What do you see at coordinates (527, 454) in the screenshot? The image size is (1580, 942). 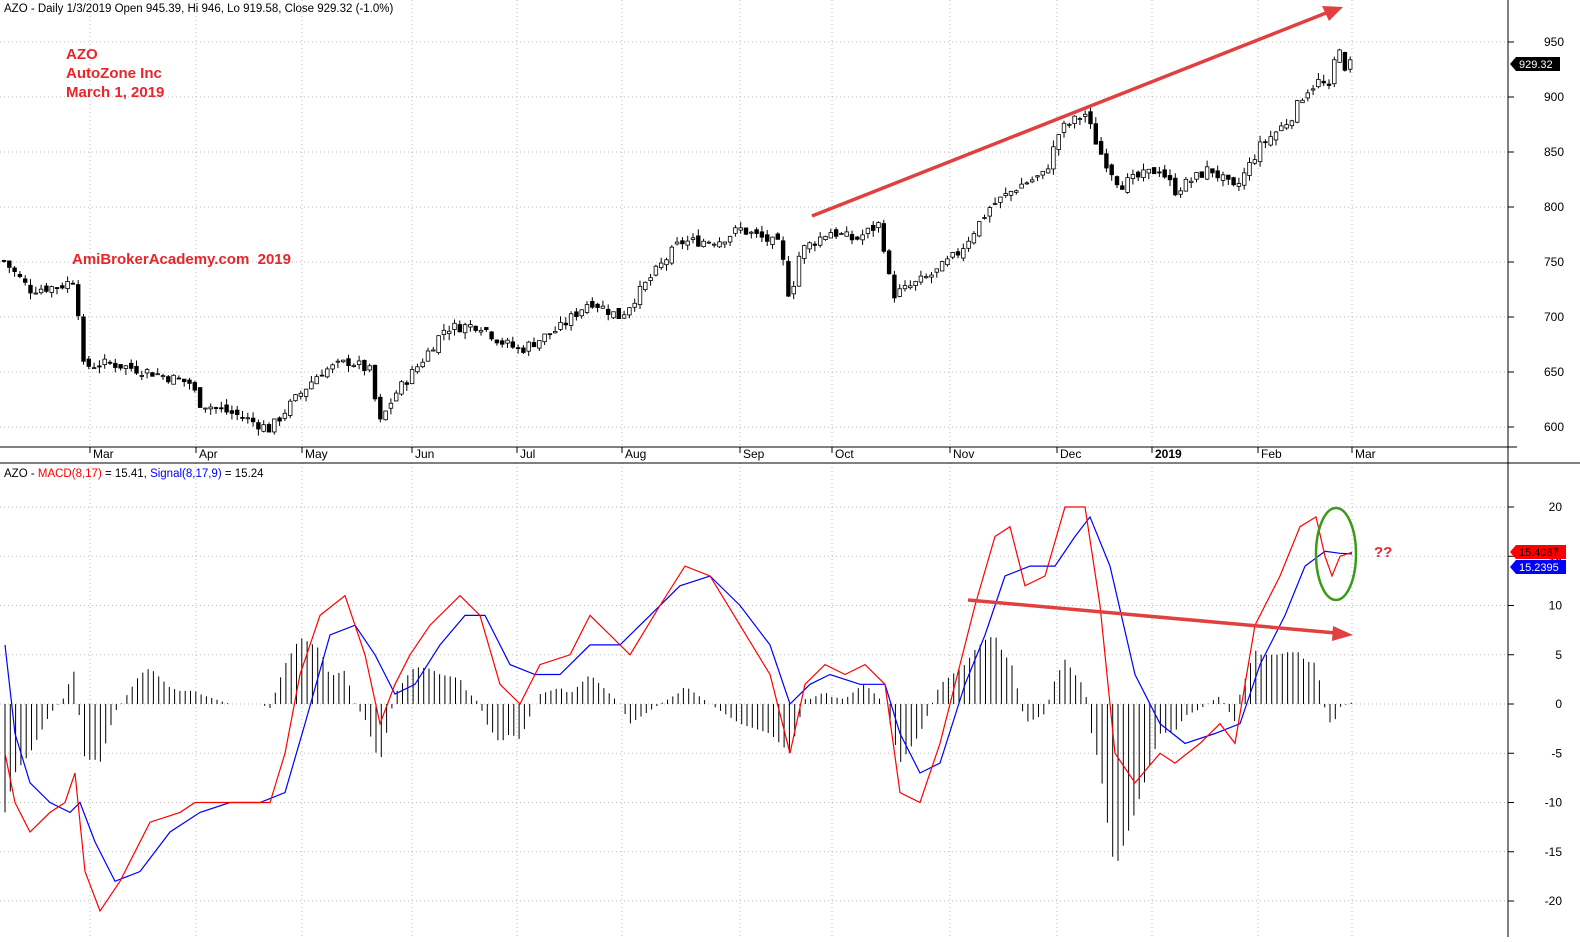 I see `month-label: Jul` at bounding box center [527, 454].